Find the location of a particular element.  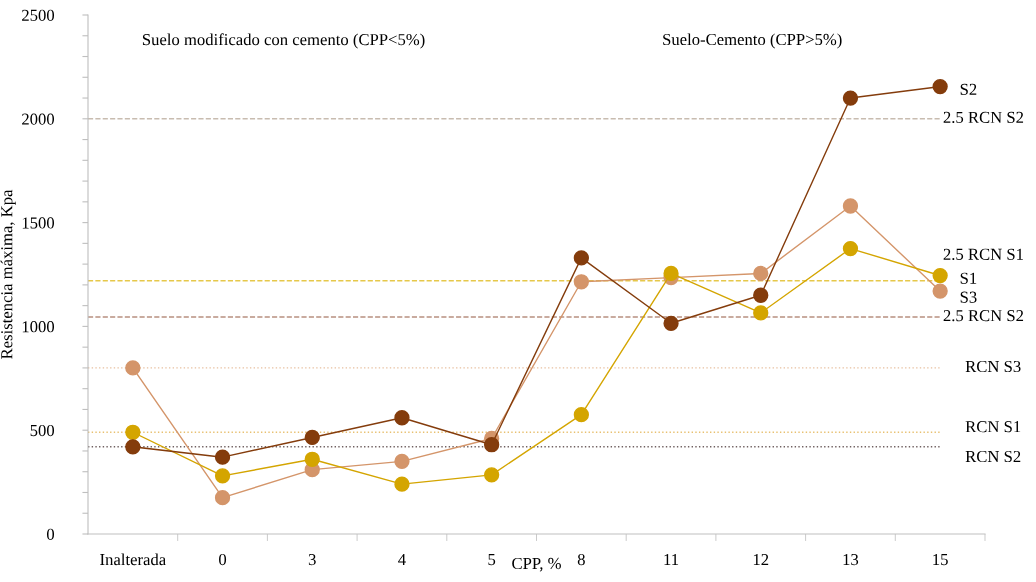

y-tick-label: 2500 is located at coordinates (38, 15).